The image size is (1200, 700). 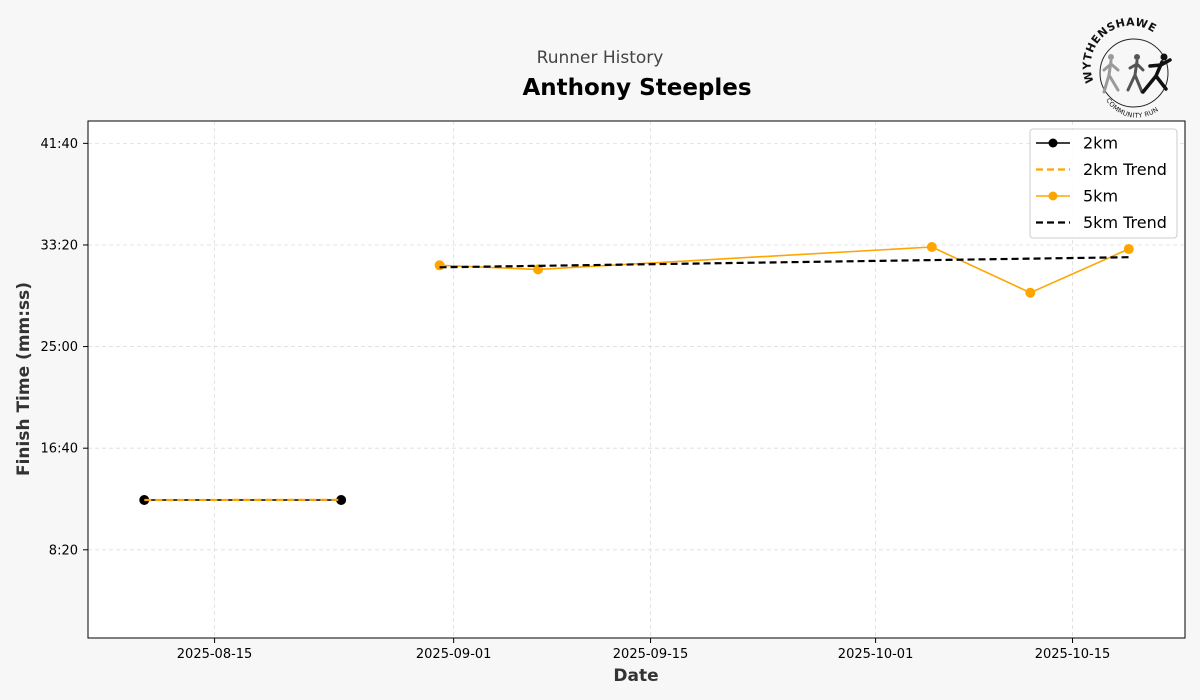 I want to click on y-axis-label: Finish Time (mm:ss), so click(x=24, y=379).